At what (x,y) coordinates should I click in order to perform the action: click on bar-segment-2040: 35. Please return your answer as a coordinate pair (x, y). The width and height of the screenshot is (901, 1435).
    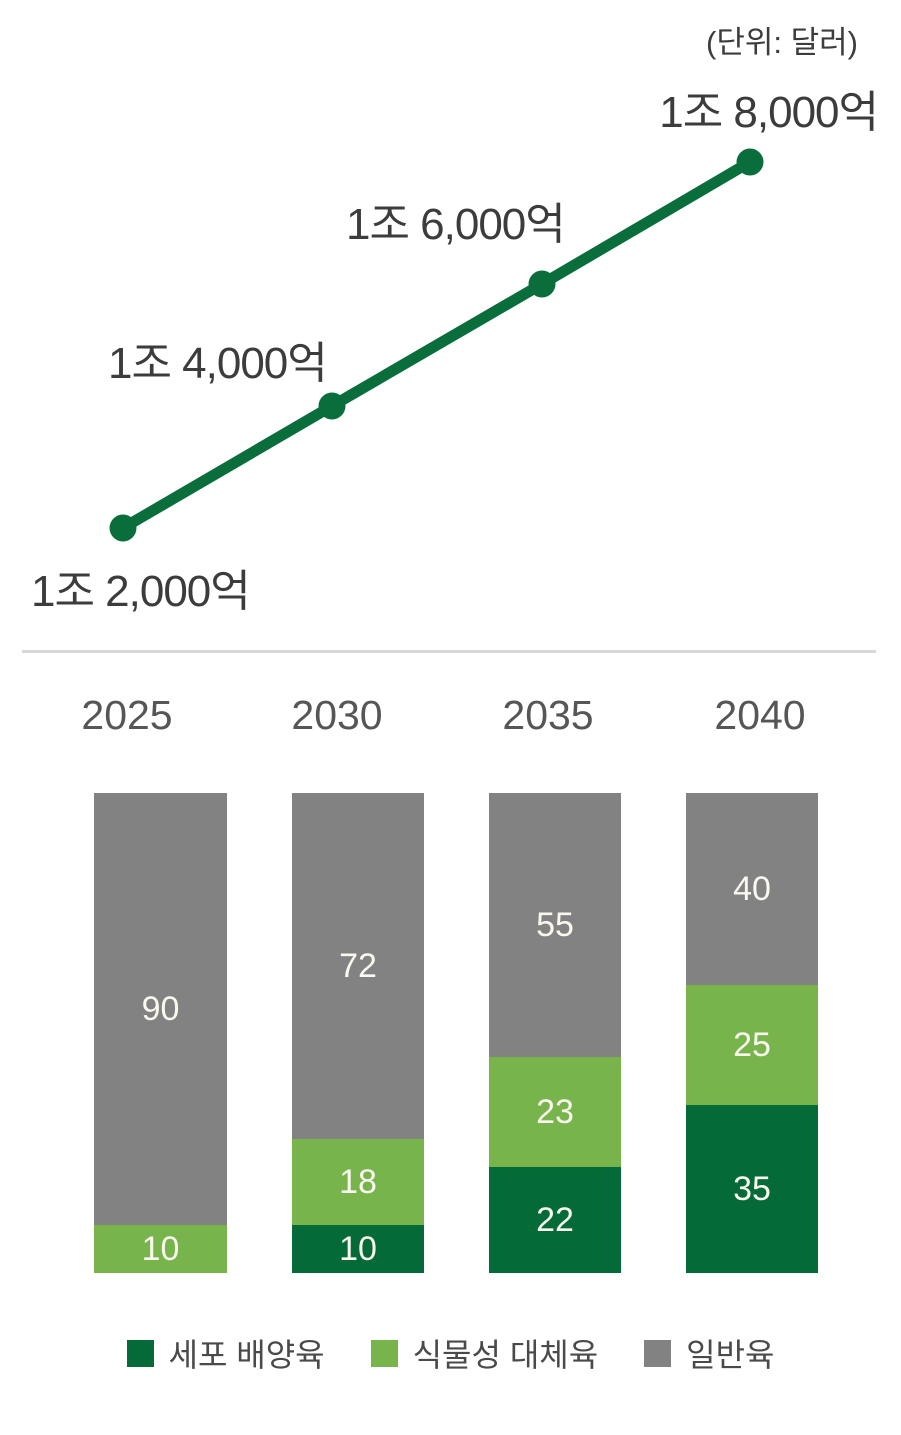
    Looking at the image, I should click on (752, 1189).